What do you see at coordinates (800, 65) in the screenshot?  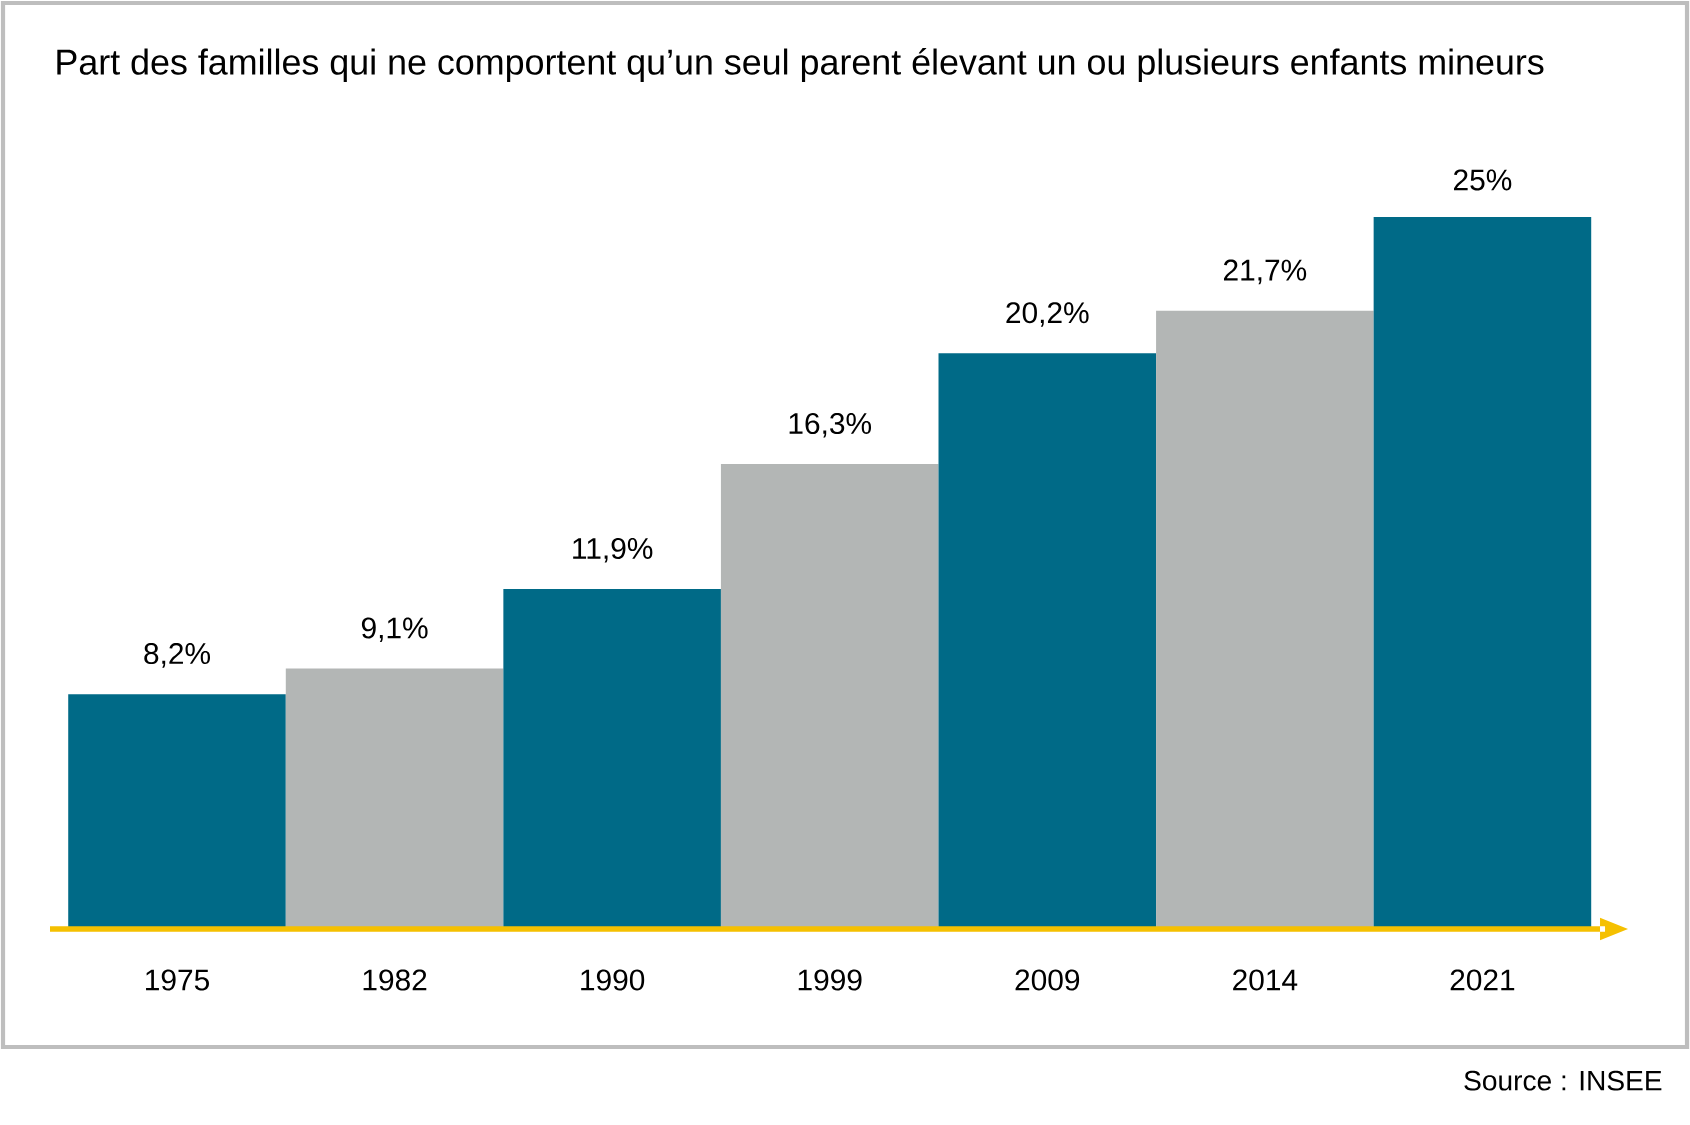 I see `chart-title: Part des familles qui ne comportent qu’un seul parent élevant un ou plusieurs enfants mineurs` at bounding box center [800, 65].